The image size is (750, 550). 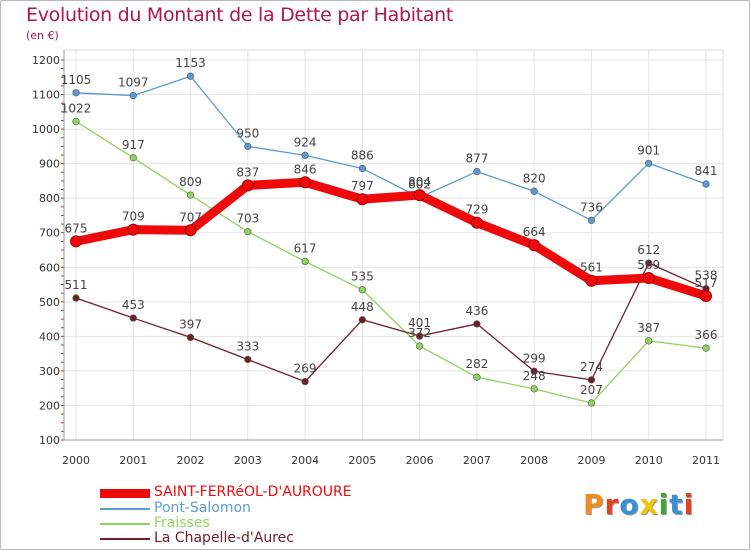 I want to click on x-tick-label: 2007, so click(x=477, y=460).